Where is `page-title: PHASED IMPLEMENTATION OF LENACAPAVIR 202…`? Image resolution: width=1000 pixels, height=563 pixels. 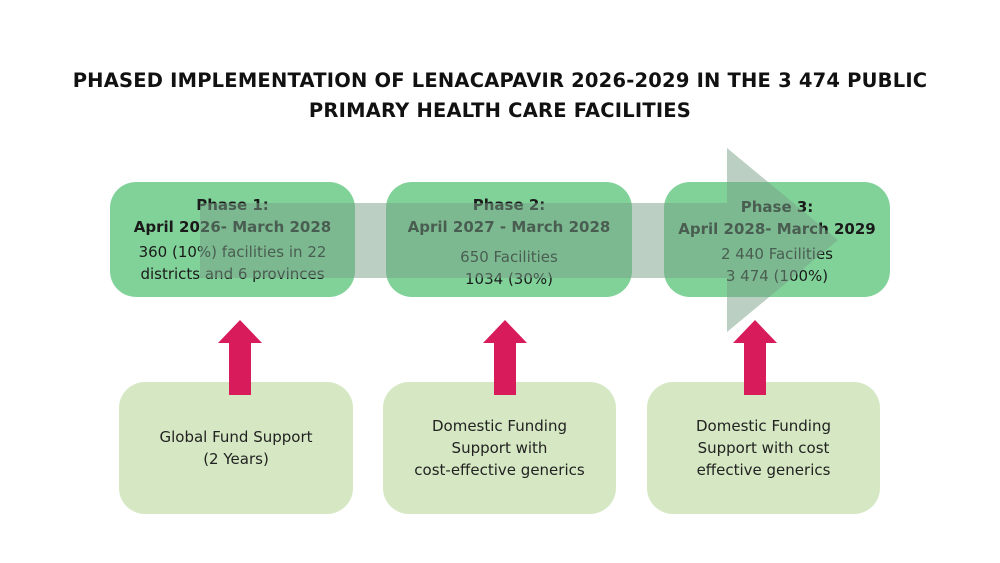 page-title: PHASED IMPLEMENTATION OF LENACAPAVIR 202… is located at coordinates (500, 95).